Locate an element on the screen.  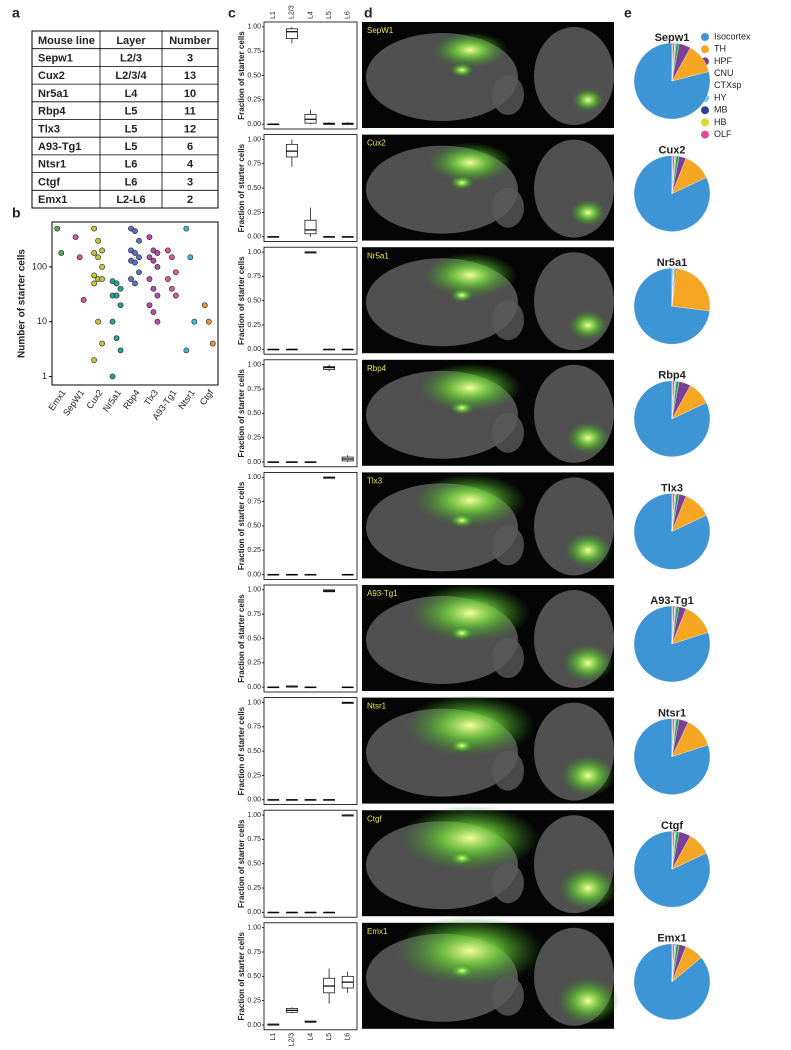
legend-label: HPF is located at coordinates (723, 61).